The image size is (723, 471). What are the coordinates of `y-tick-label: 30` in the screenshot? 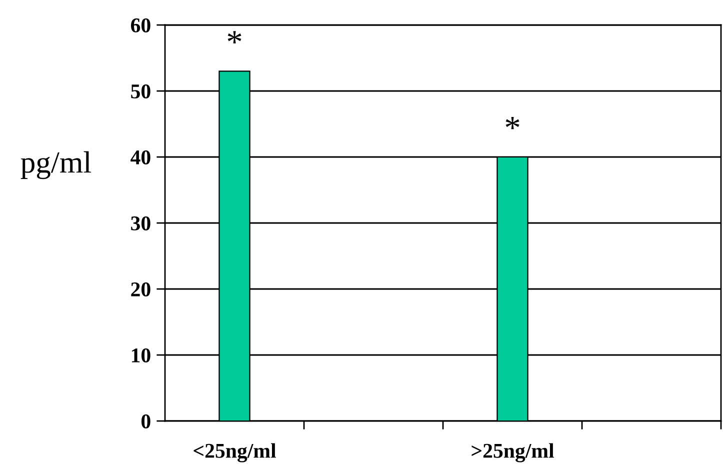 It's located at (140, 223).